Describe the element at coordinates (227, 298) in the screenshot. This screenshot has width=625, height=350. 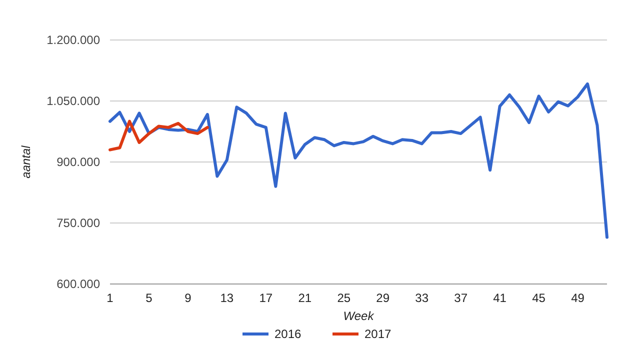
I see `x-tick-label: 13` at that location.